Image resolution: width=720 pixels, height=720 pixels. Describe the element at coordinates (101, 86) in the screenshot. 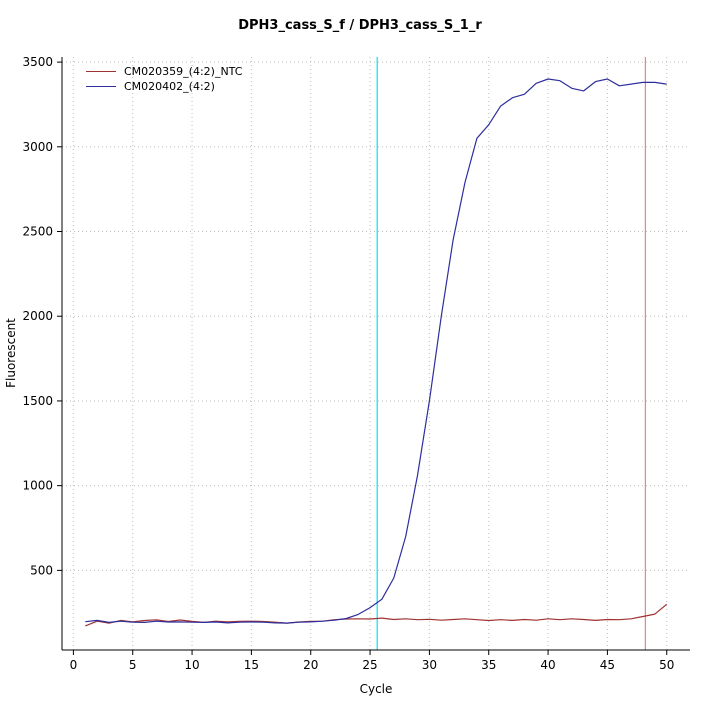

I see `legend-line-swatch-sample` at that location.